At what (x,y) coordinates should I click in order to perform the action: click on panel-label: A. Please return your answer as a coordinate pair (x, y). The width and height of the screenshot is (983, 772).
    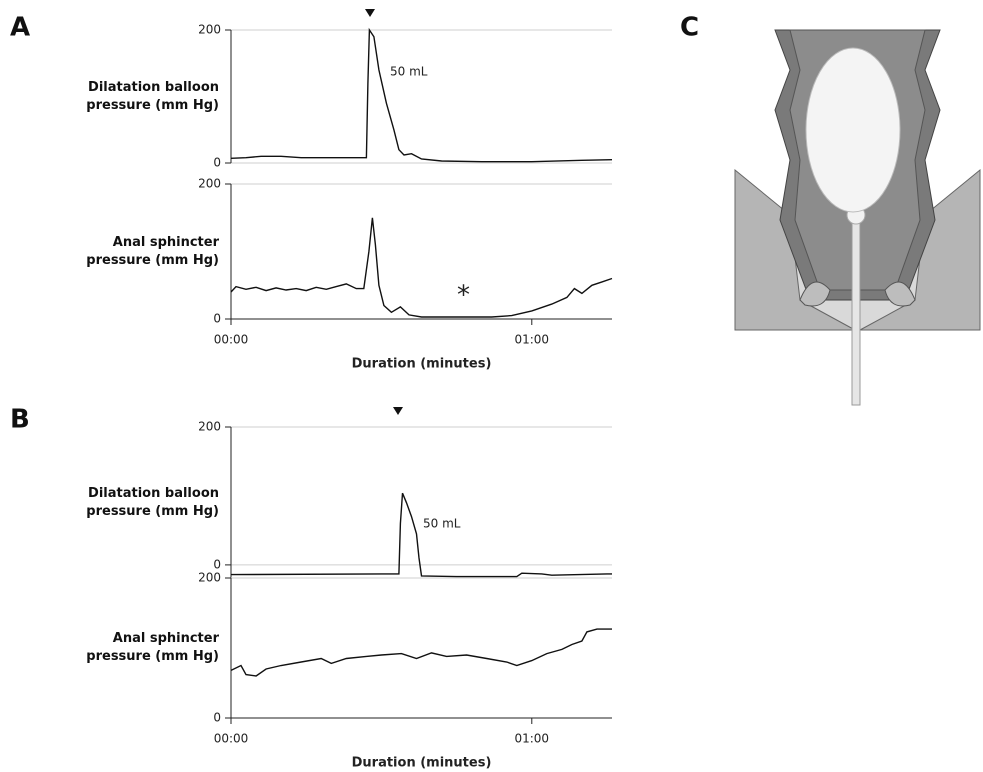
    Looking at the image, I should click on (20, 28).